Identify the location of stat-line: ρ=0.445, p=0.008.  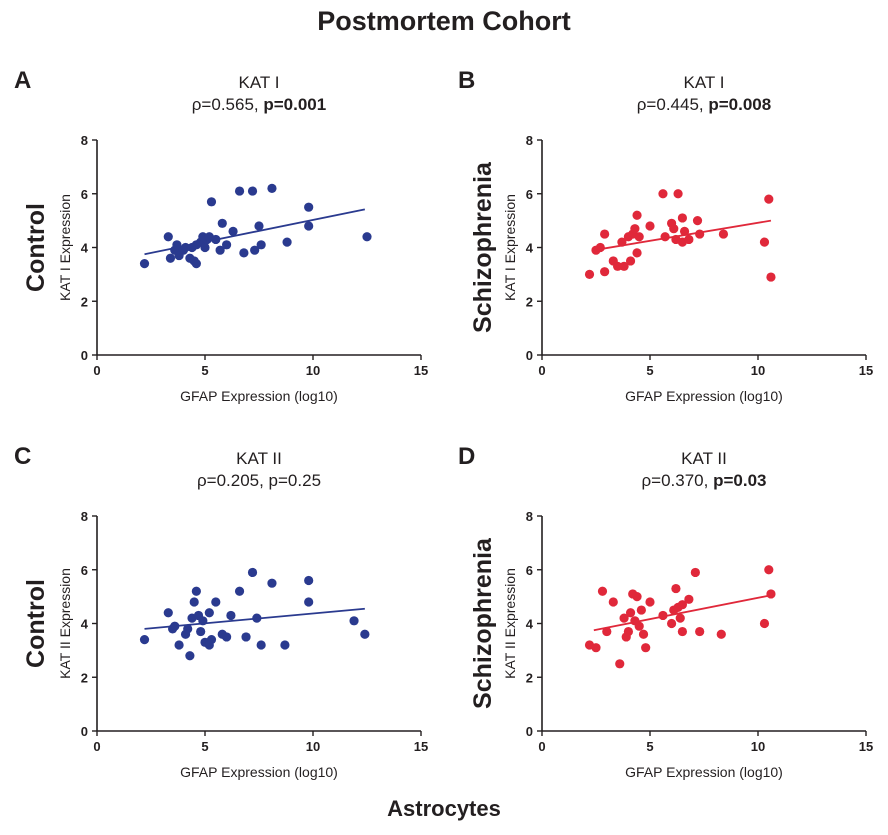
(704, 104).